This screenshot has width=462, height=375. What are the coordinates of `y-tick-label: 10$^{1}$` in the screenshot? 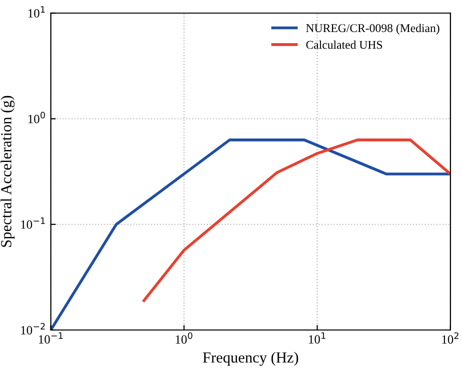 It's located at (36, 12).